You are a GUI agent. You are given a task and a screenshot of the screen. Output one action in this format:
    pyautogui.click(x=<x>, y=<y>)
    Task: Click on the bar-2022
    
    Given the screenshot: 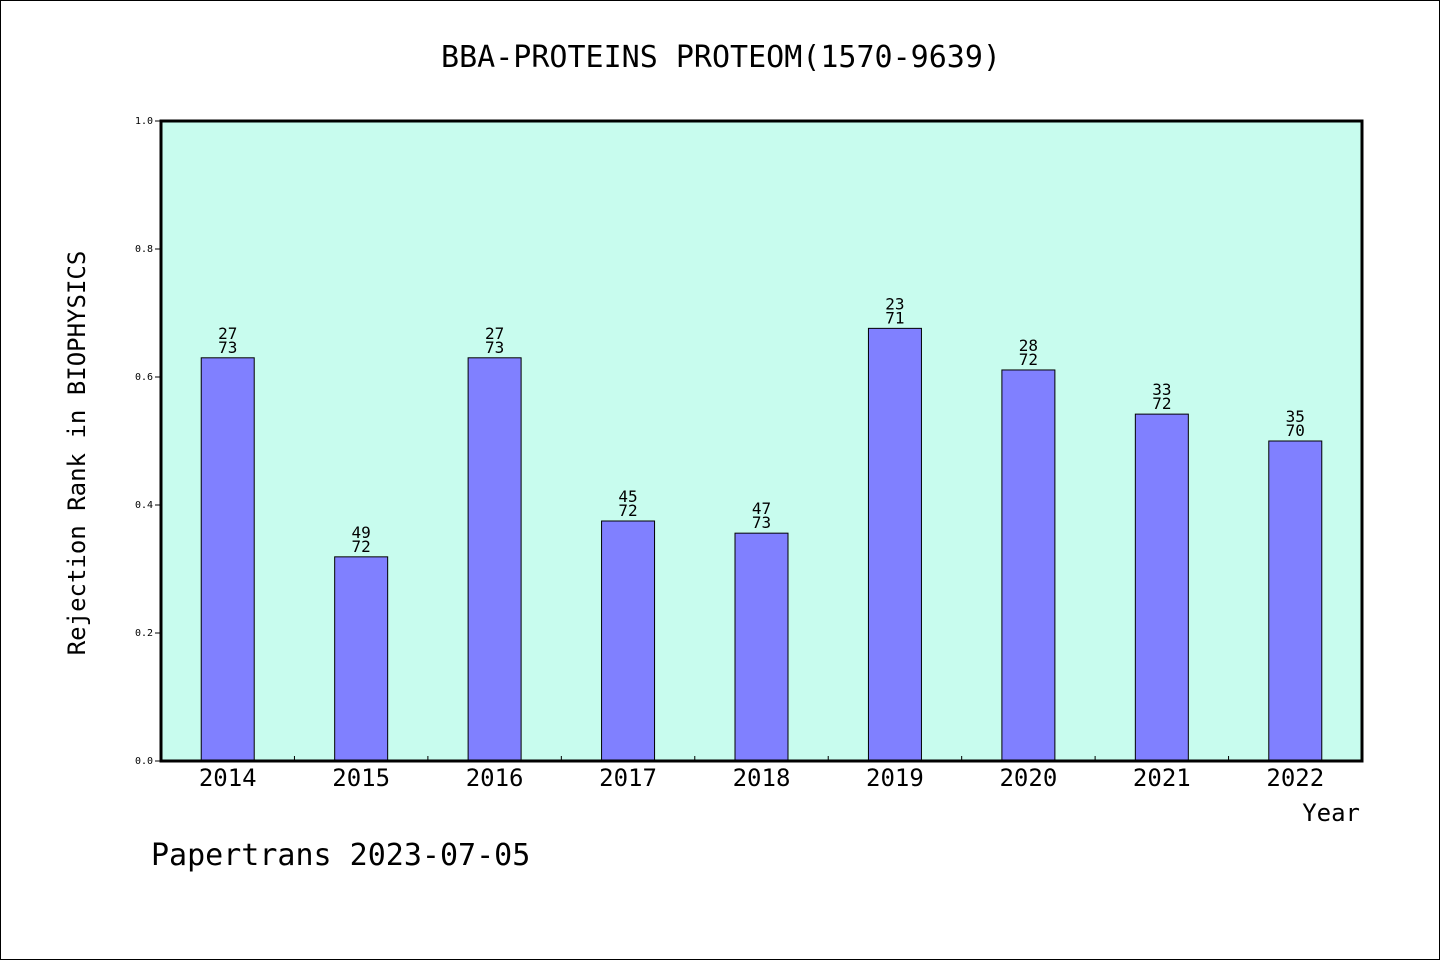 What is the action you would take?
    pyautogui.click(x=1295, y=601)
    